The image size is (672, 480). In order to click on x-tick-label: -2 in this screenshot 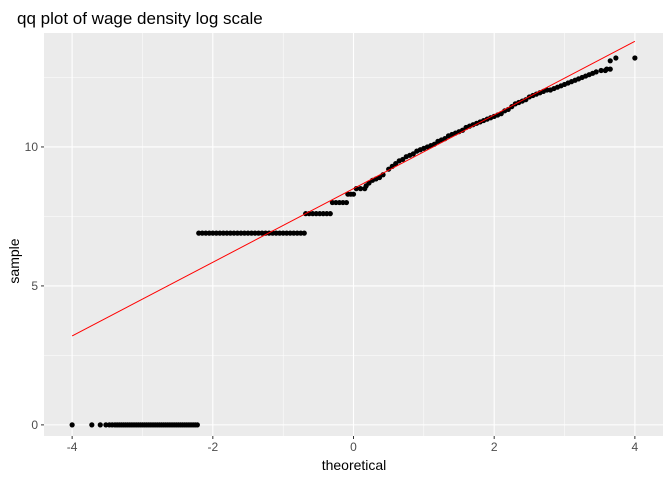, I will do `click(212, 447)`.